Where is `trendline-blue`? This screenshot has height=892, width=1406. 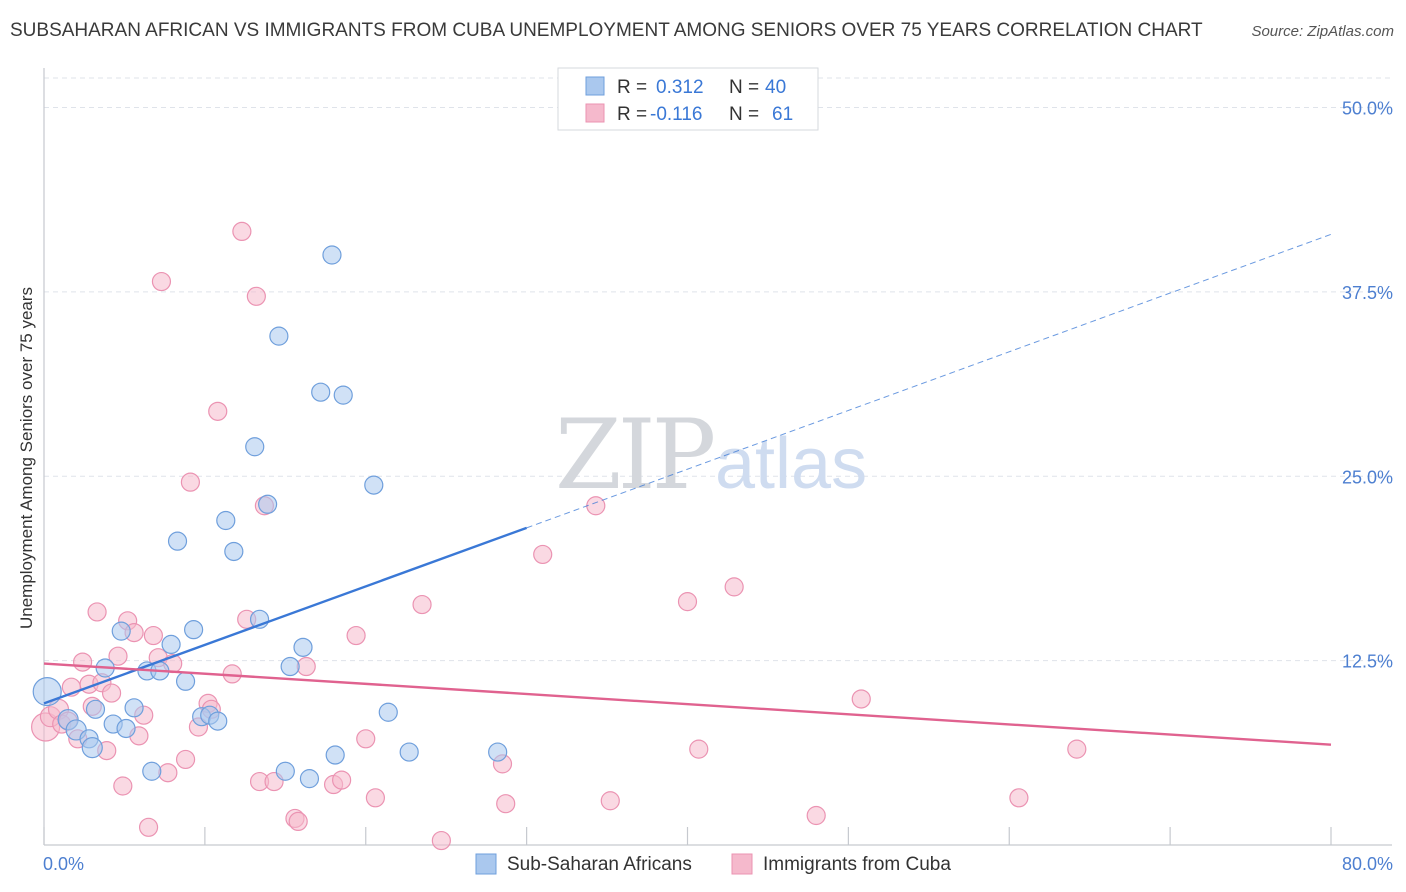 trendline-blue is located at coordinates (285, 615).